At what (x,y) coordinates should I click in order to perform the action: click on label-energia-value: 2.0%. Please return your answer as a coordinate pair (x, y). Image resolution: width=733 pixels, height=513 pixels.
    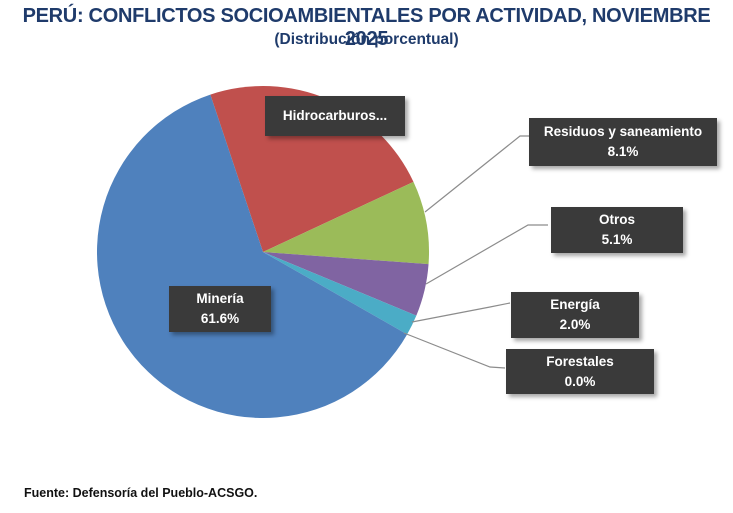
    Looking at the image, I should click on (575, 324).